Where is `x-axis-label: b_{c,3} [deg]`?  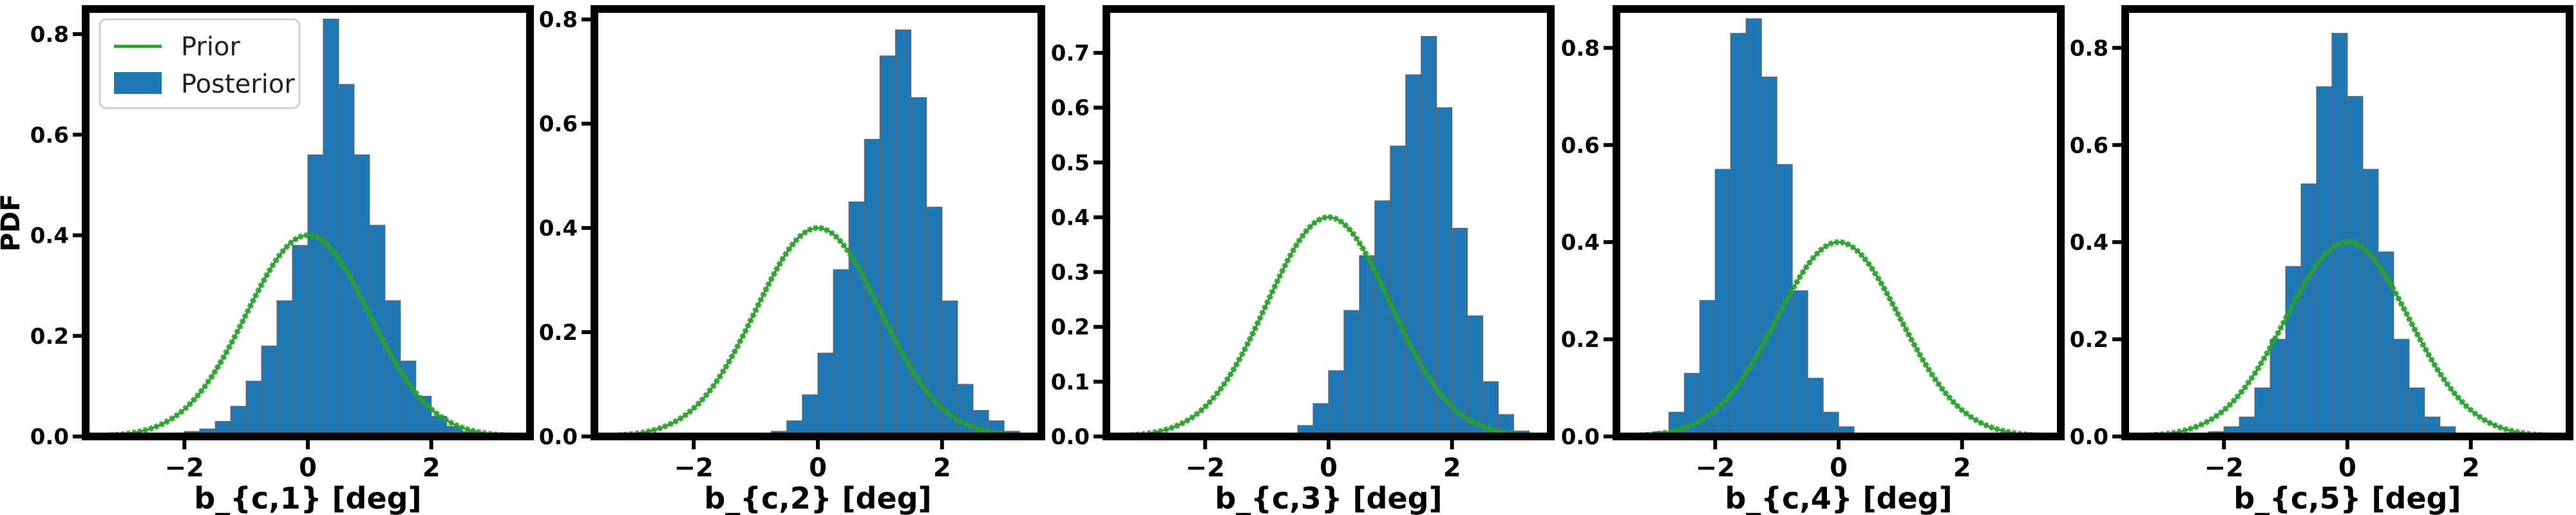 x-axis-label: b_{c,3} [deg] is located at coordinates (1329, 498).